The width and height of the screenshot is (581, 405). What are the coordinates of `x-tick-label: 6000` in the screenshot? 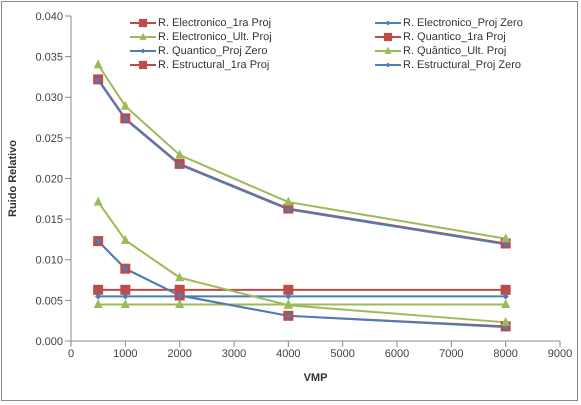 It's located at (397, 354).